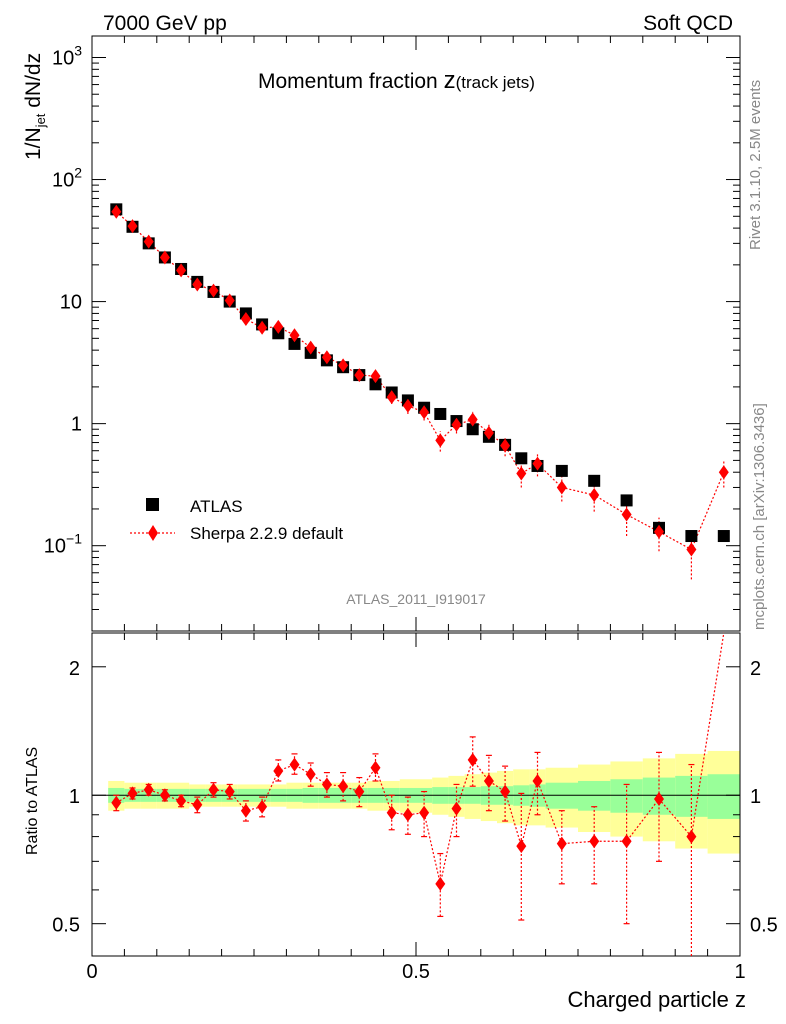  Describe the element at coordinates (755, 165) in the screenshot. I see `rivet-version-label: Rivet 3.1.10, 2.5M events` at that location.